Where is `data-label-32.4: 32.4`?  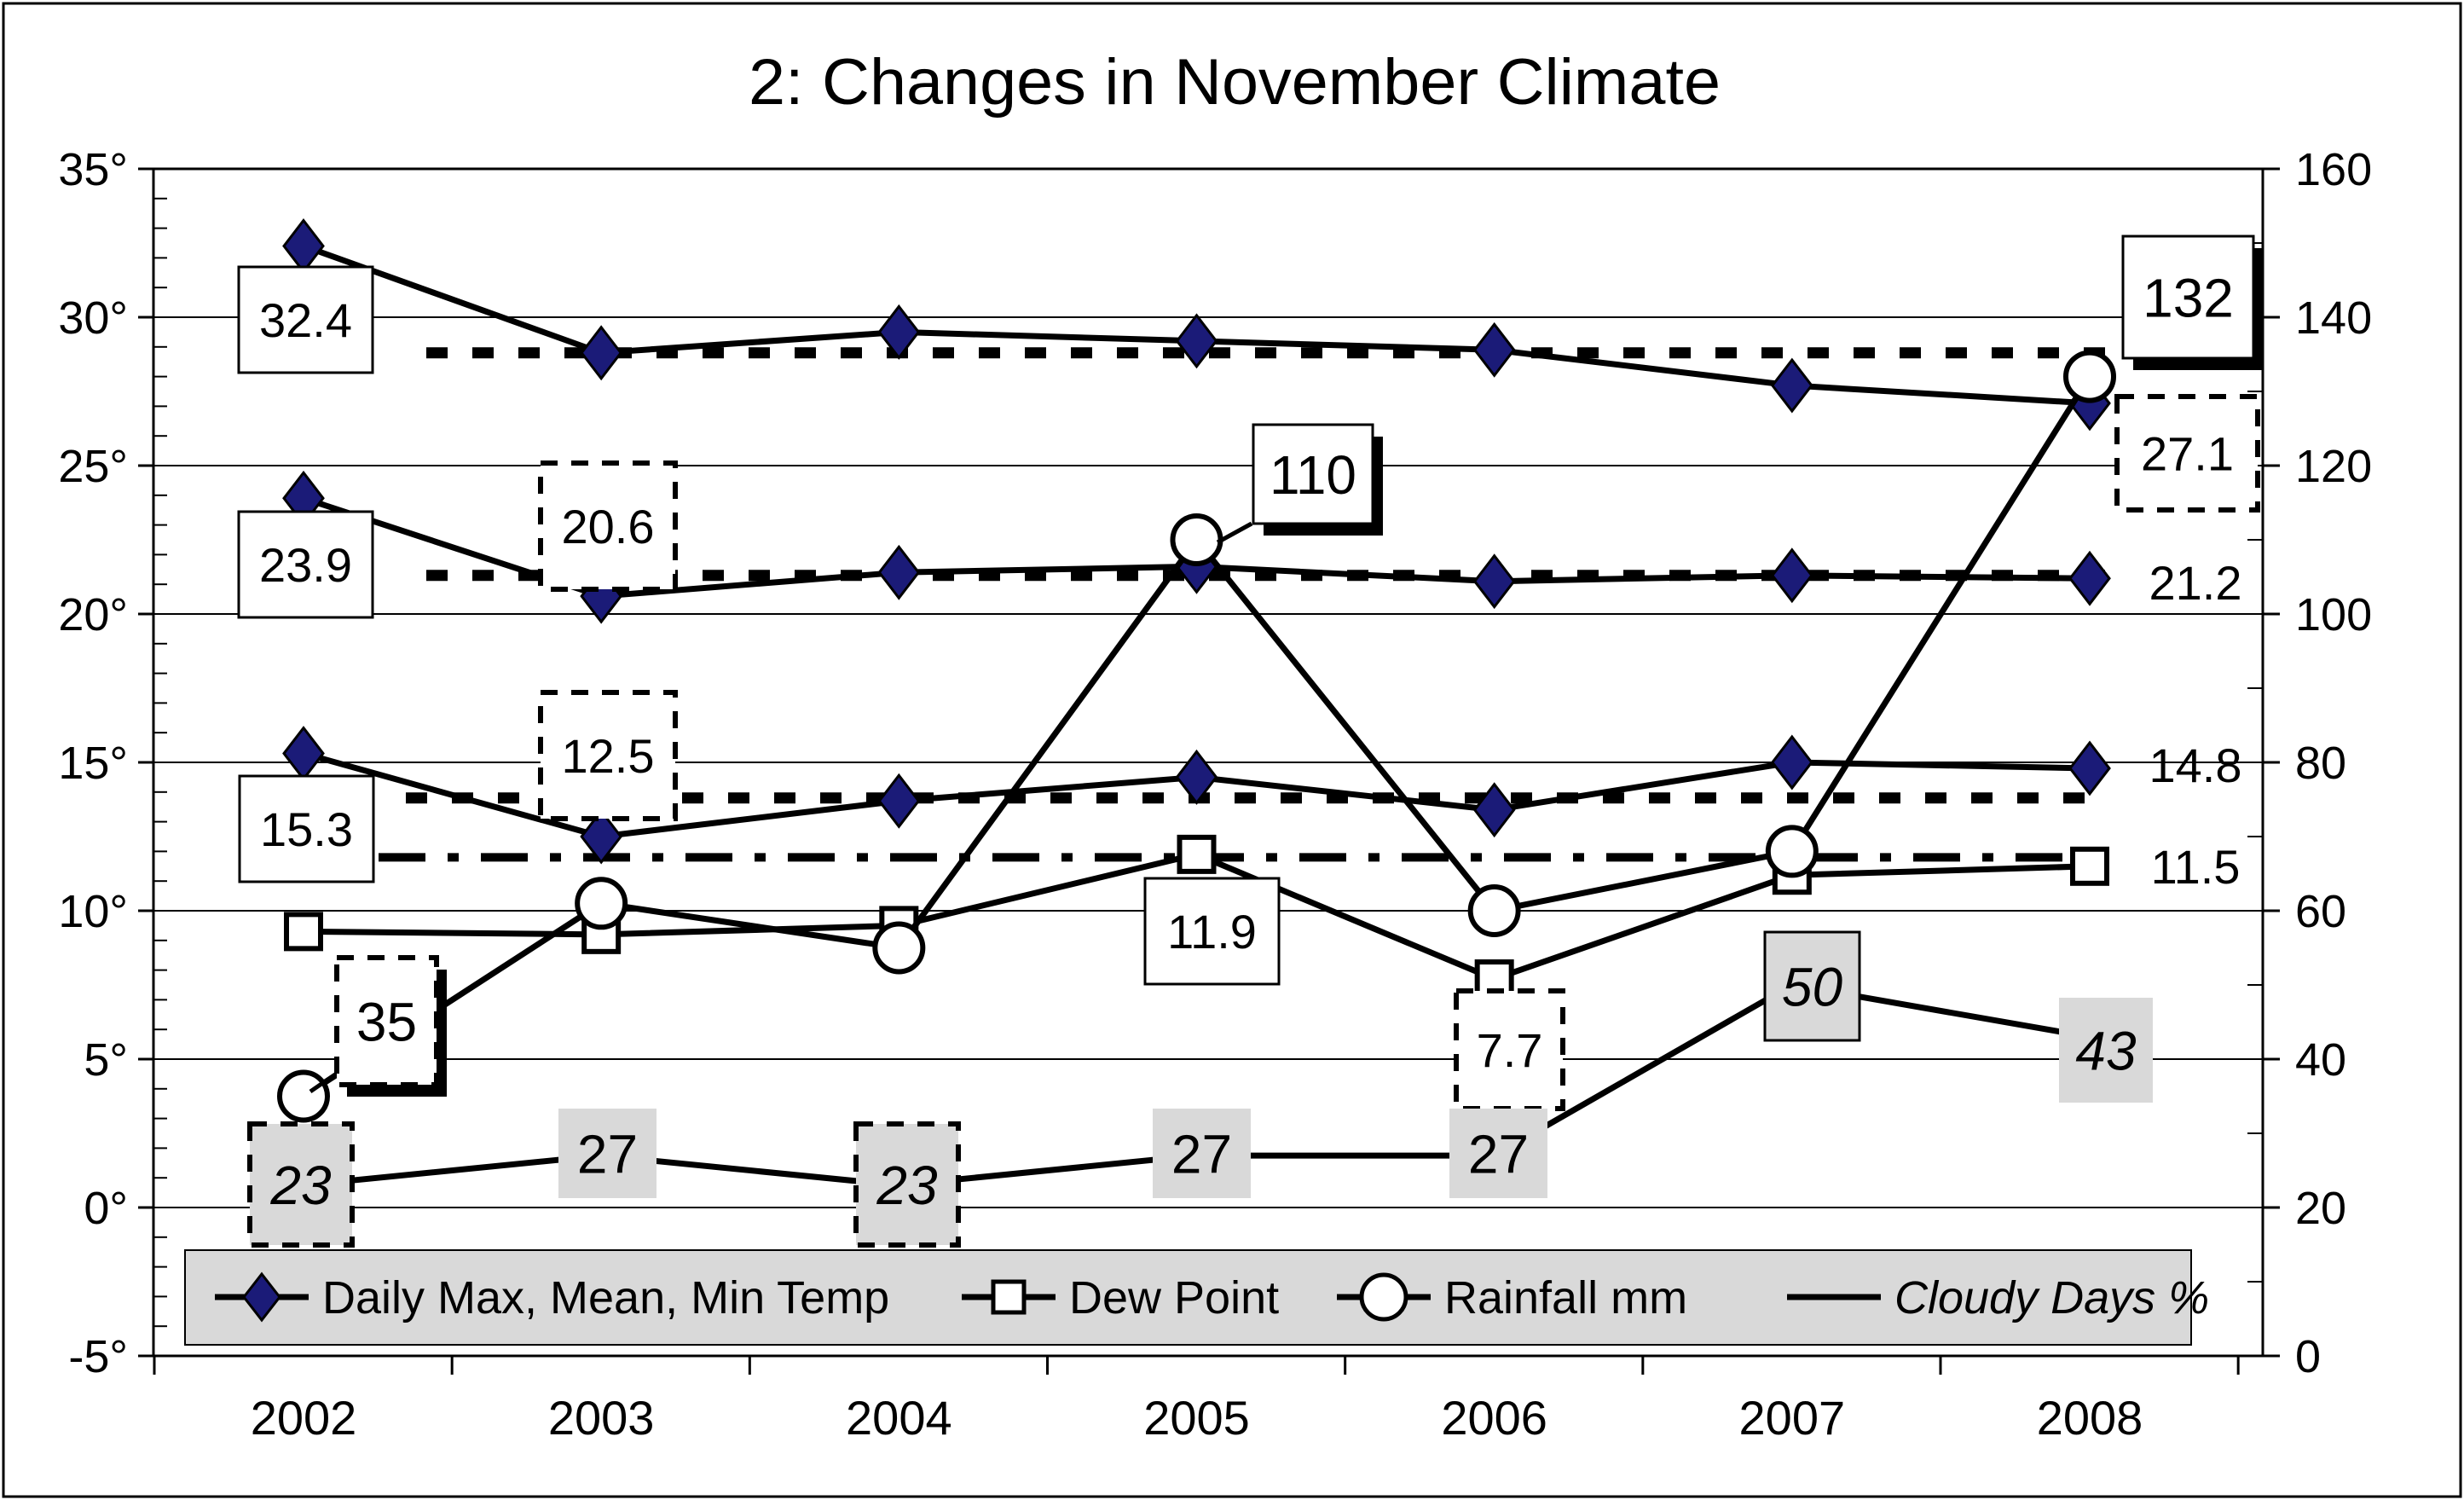
data-label-32.4: 32.4 is located at coordinates (305, 319).